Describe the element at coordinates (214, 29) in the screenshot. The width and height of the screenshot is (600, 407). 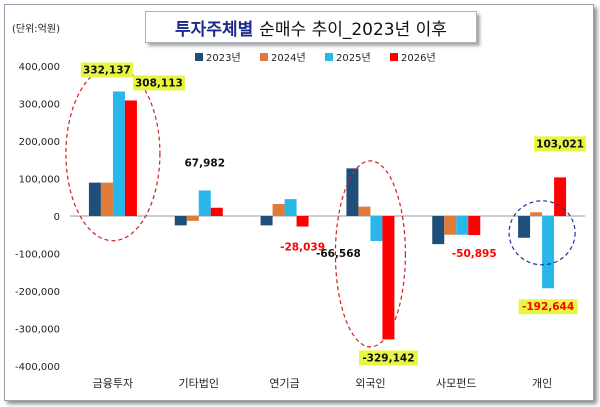
I see `chart-title-main: 투자주체별` at that location.